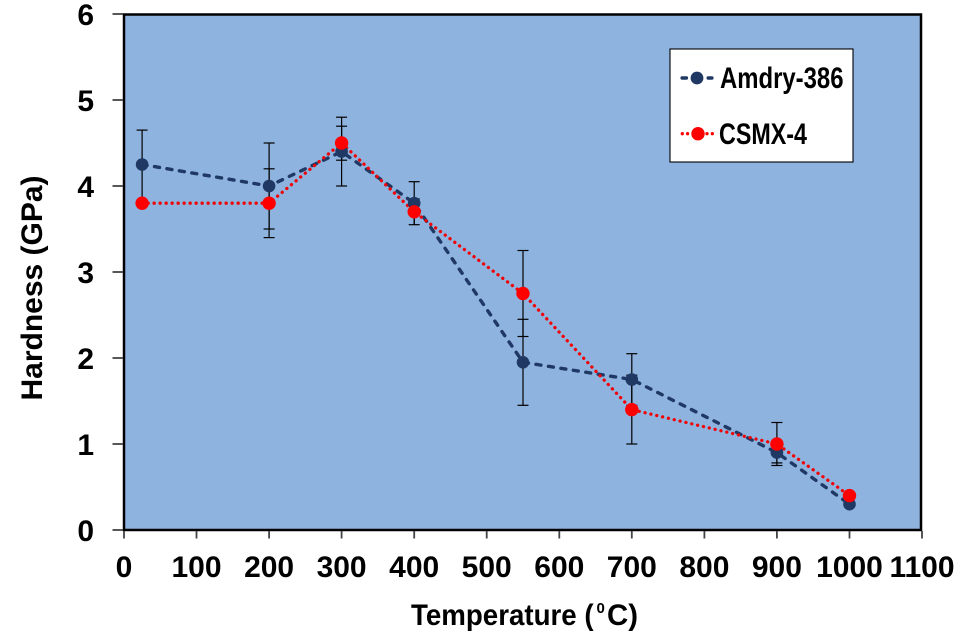  Describe the element at coordinates (849, 567) in the screenshot. I see `svg-text: 1000` at that location.